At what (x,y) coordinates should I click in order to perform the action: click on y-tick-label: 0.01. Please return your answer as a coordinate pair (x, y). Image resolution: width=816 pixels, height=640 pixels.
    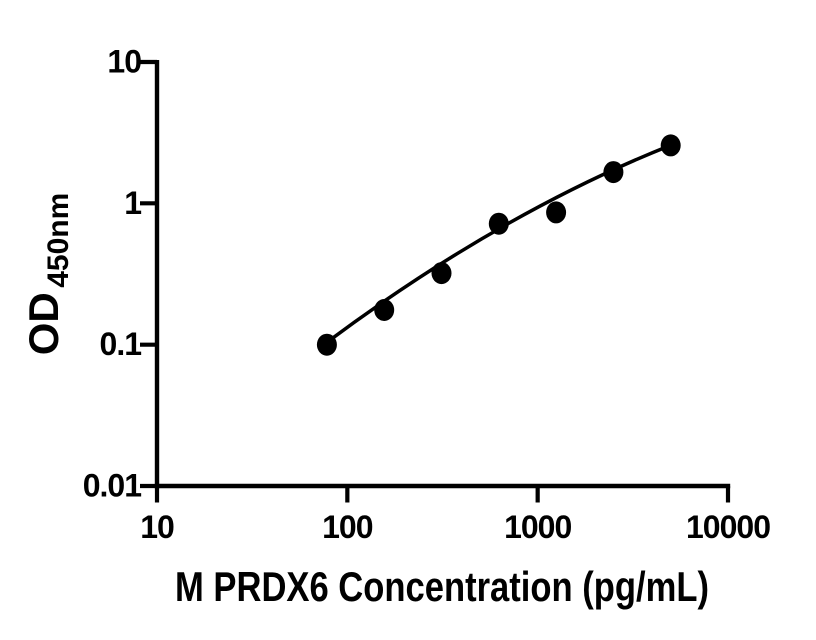
    Looking at the image, I should click on (112, 486).